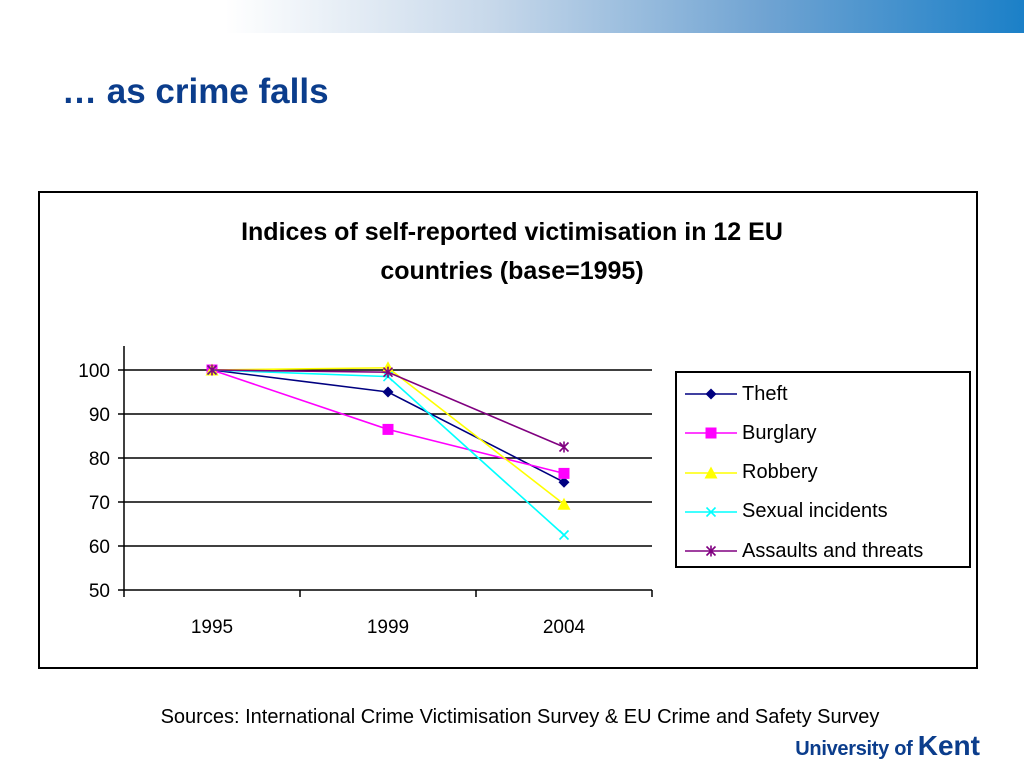 This screenshot has height=768, width=1024. What do you see at coordinates (388, 627) in the screenshot?
I see `x-tick-label: 1999` at bounding box center [388, 627].